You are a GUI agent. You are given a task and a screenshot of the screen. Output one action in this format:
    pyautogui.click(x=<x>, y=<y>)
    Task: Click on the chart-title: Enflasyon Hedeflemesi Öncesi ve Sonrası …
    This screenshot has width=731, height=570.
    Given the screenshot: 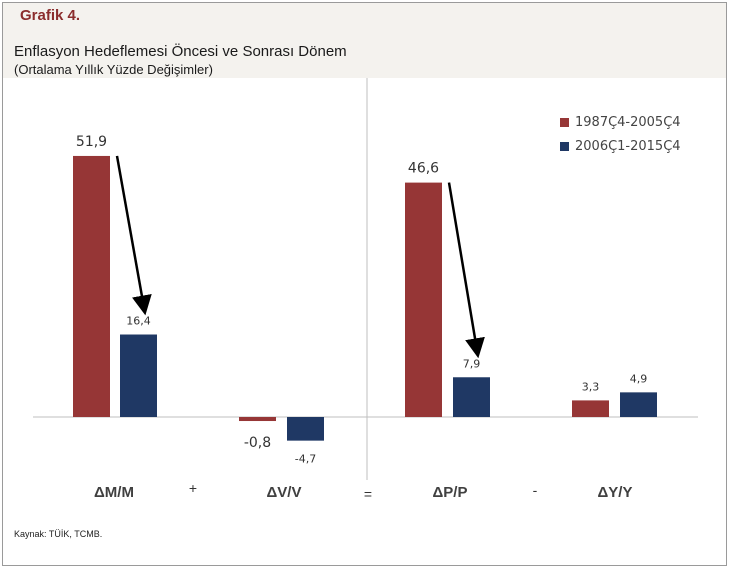 What is the action you would take?
    pyautogui.click(x=180, y=51)
    